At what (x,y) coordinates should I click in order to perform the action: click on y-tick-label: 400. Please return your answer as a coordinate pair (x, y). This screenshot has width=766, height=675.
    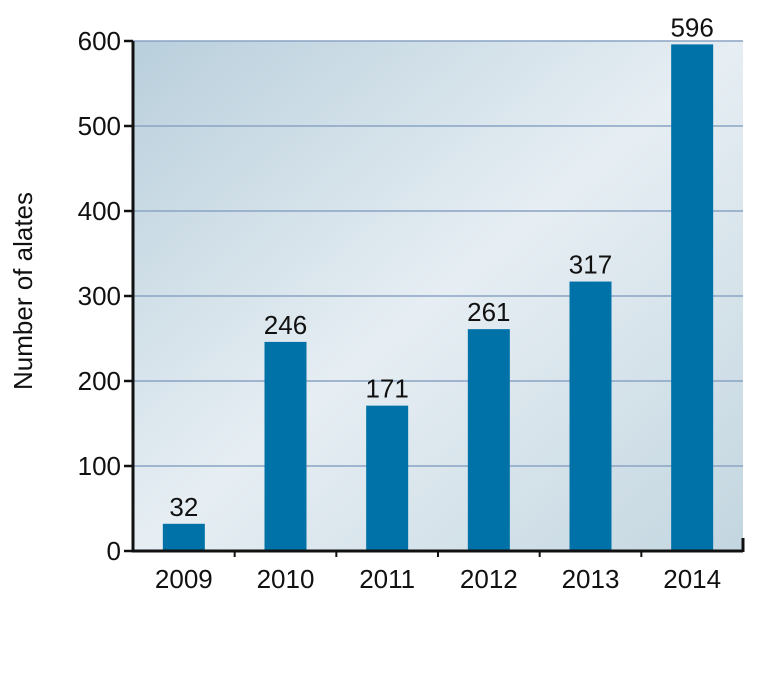
    Looking at the image, I should click on (99, 211).